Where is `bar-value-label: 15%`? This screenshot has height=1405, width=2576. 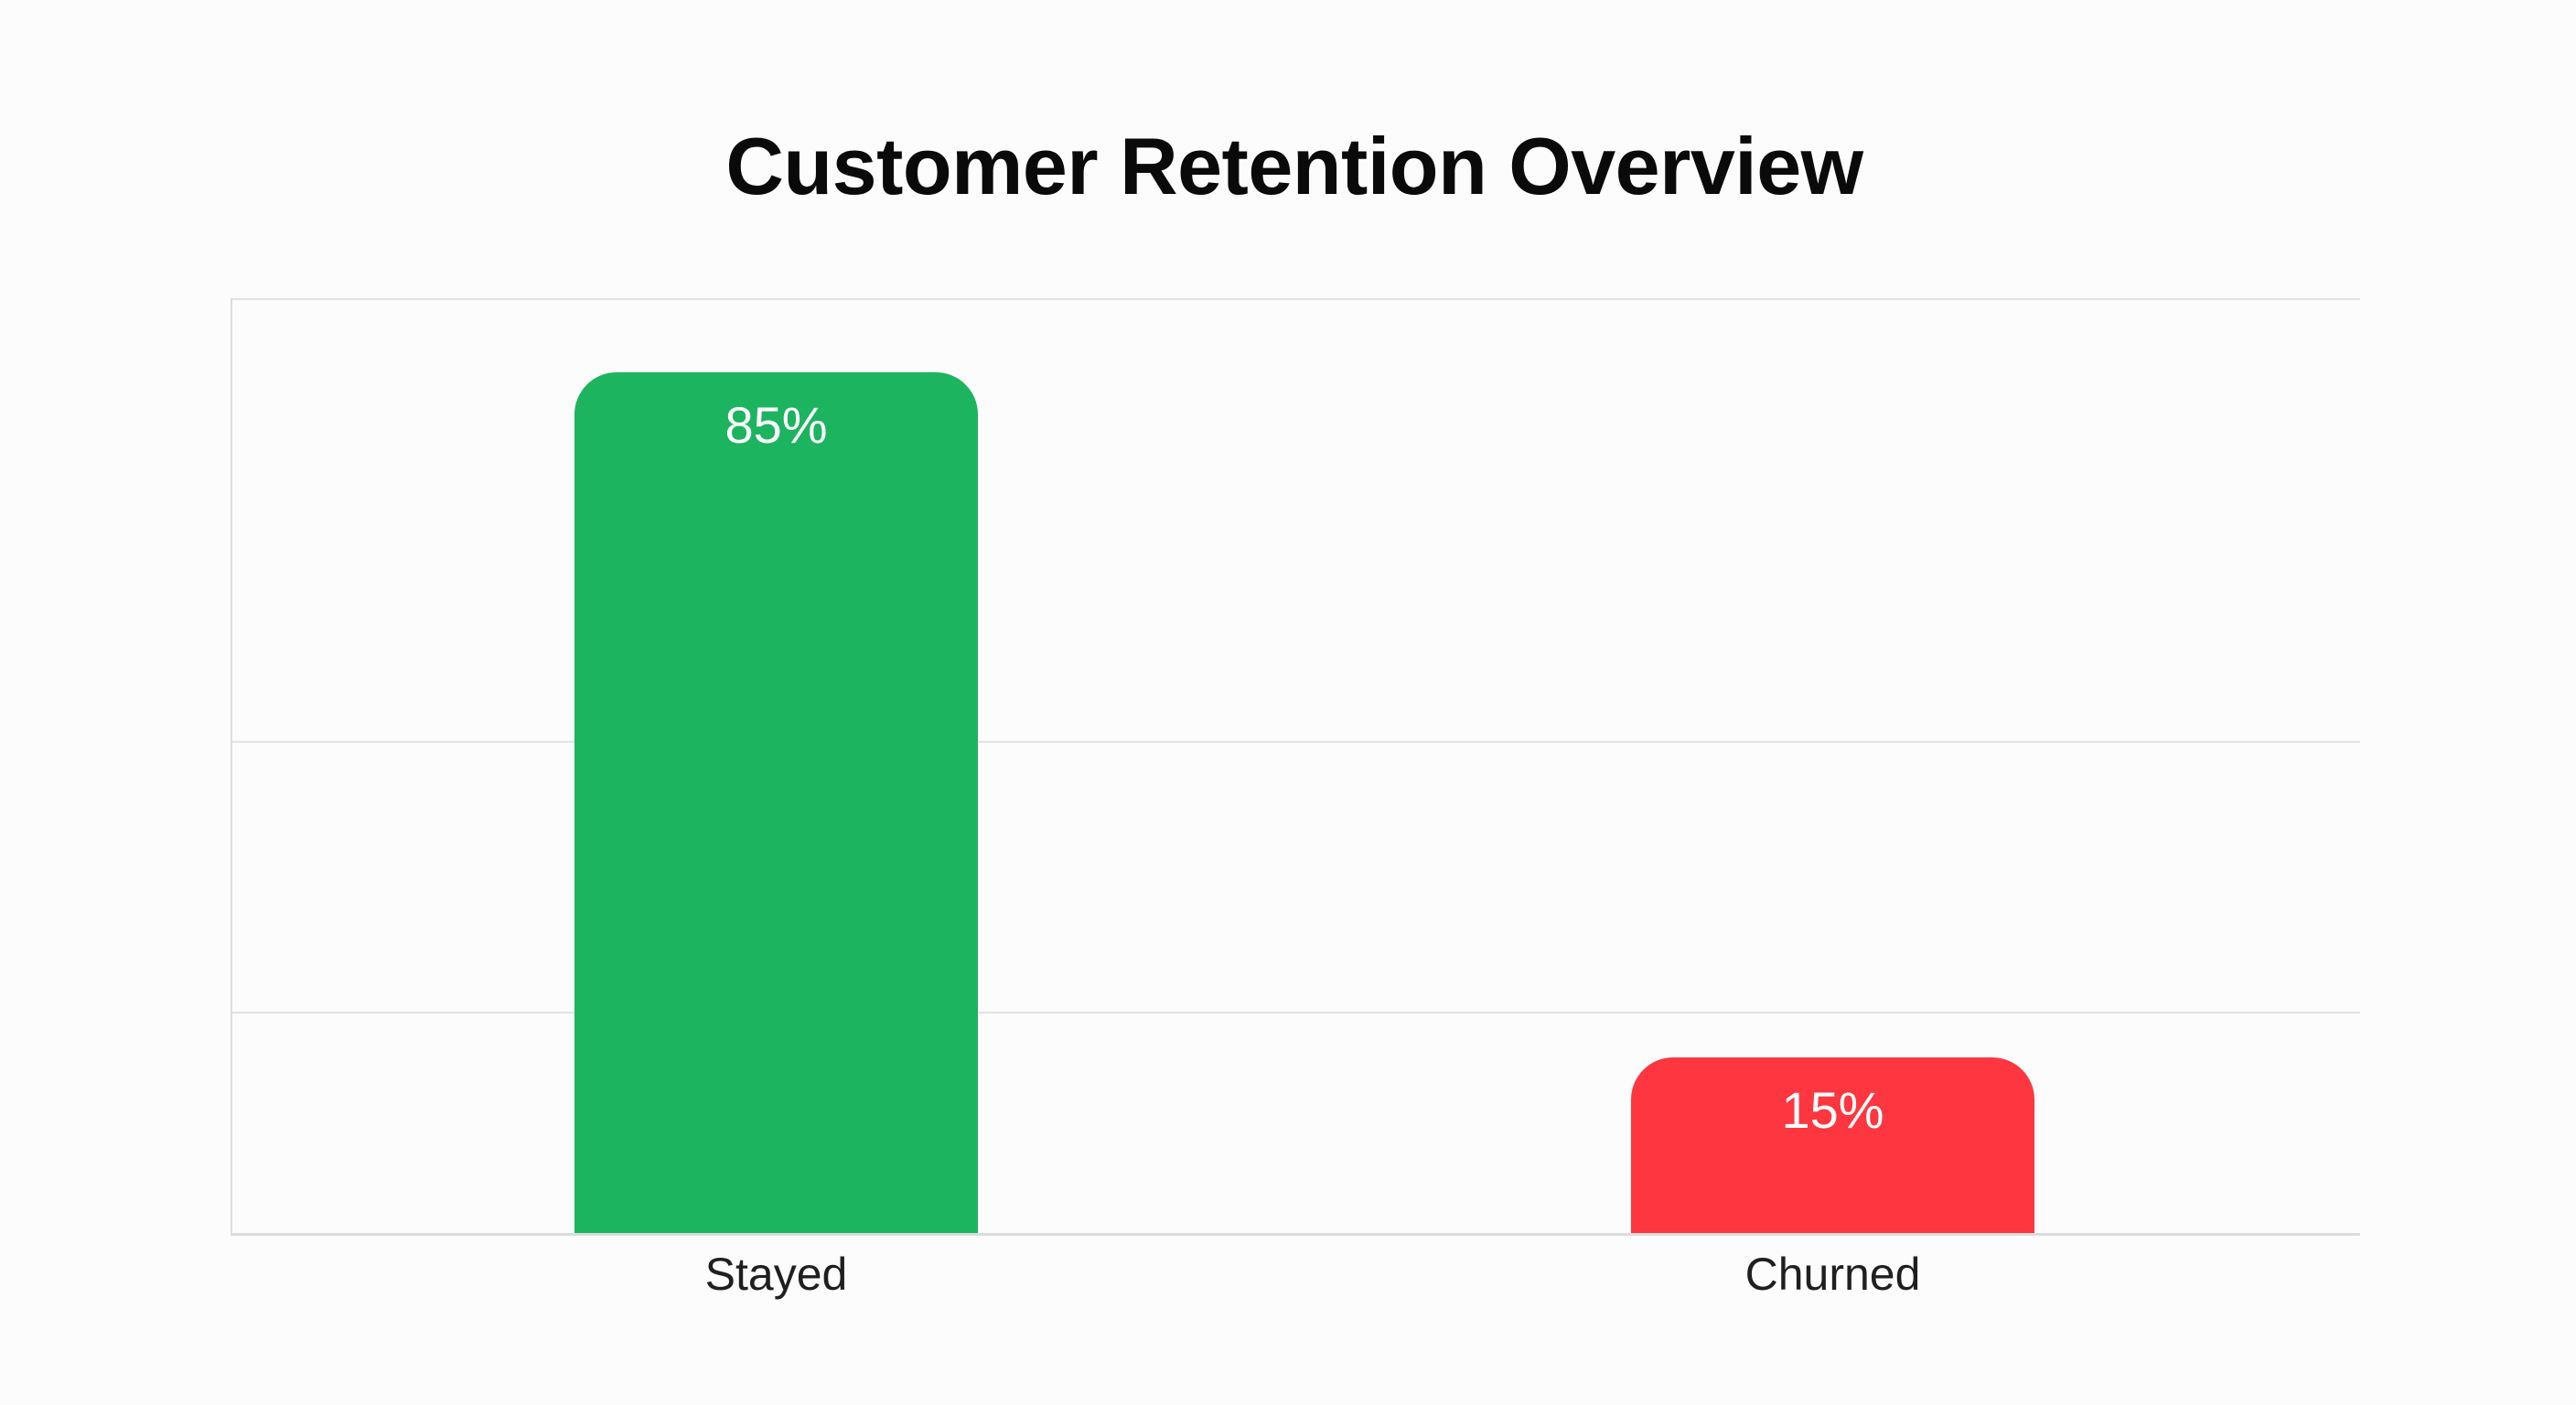 bar-value-label: 15% is located at coordinates (1832, 1110).